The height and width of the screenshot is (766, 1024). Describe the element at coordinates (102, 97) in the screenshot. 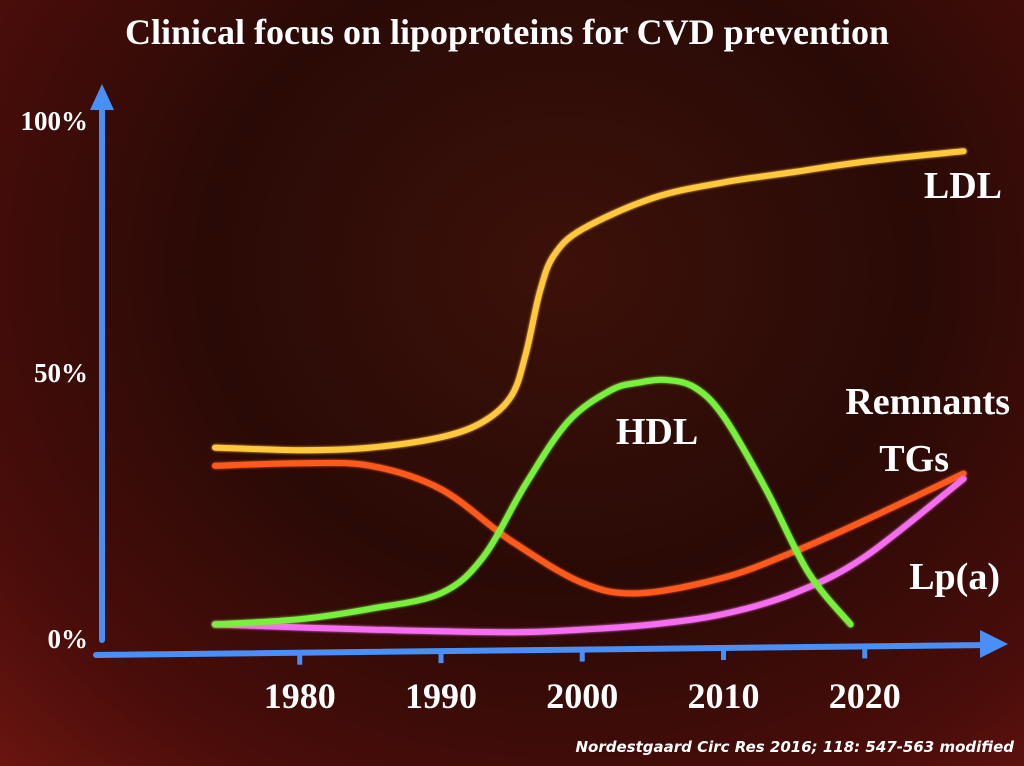

I see `y-axis-arrow` at that location.